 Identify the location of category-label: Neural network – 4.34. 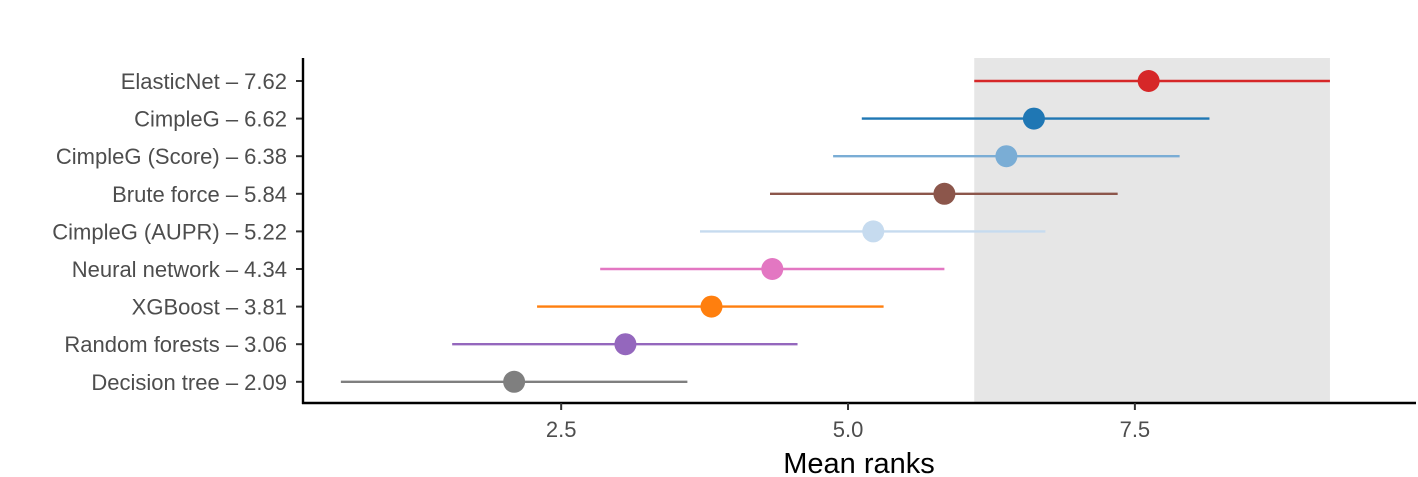
(179, 269).